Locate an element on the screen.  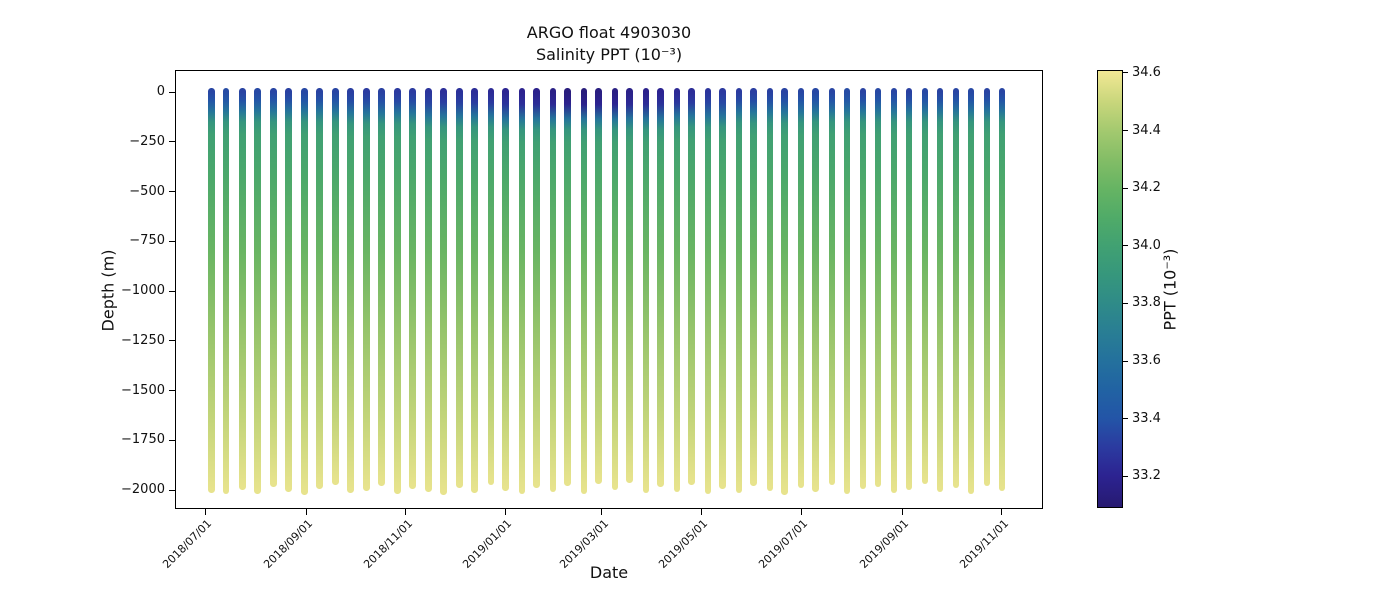
colorbar-tick-label: 34.0 is located at coordinates (1146, 245).